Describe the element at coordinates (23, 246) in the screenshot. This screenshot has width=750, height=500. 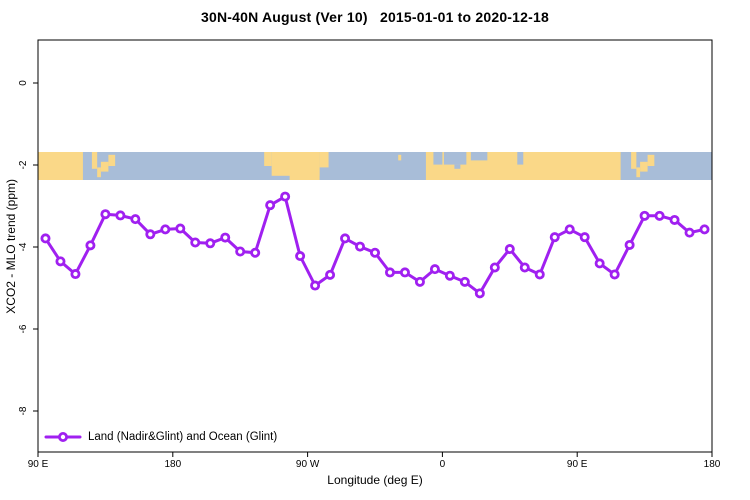
I see `y-tick-label: -4` at that location.